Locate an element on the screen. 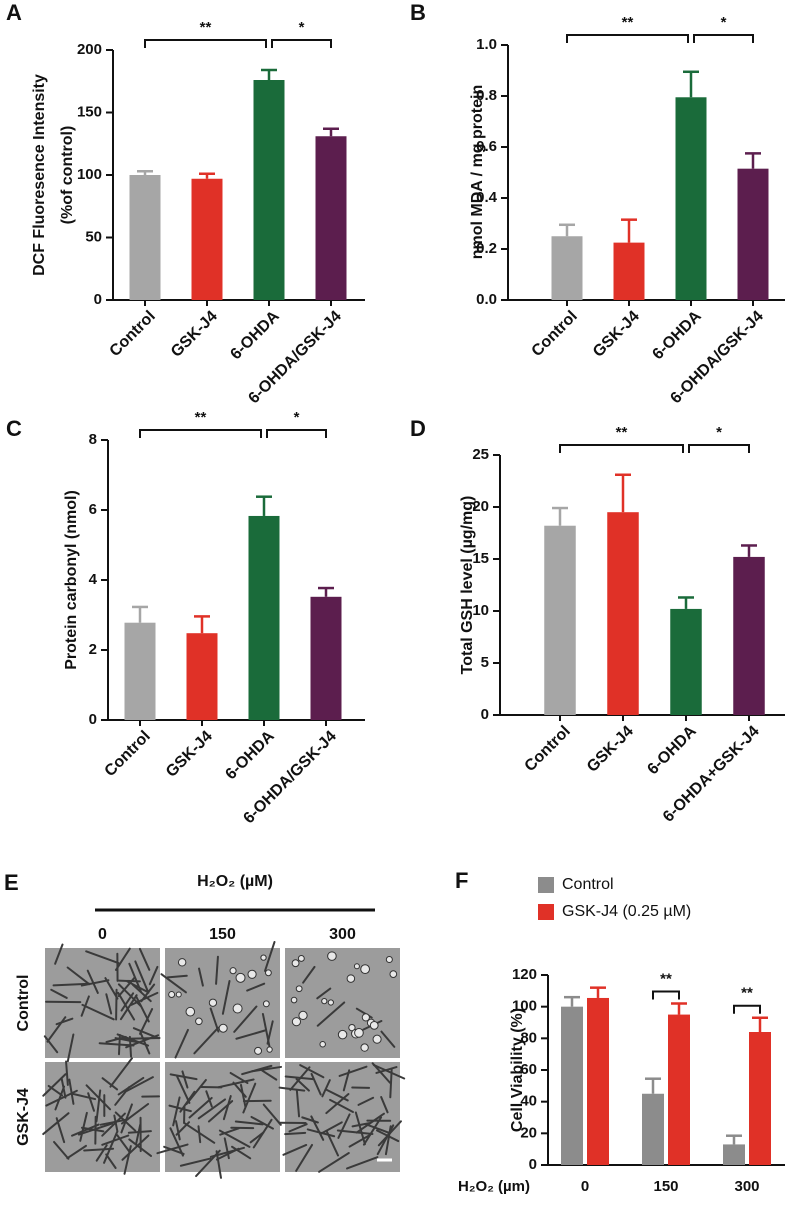 This screenshot has height=1206, width=790. x-axis-label: H₂O₂ (µm) is located at coordinates (494, 1186).